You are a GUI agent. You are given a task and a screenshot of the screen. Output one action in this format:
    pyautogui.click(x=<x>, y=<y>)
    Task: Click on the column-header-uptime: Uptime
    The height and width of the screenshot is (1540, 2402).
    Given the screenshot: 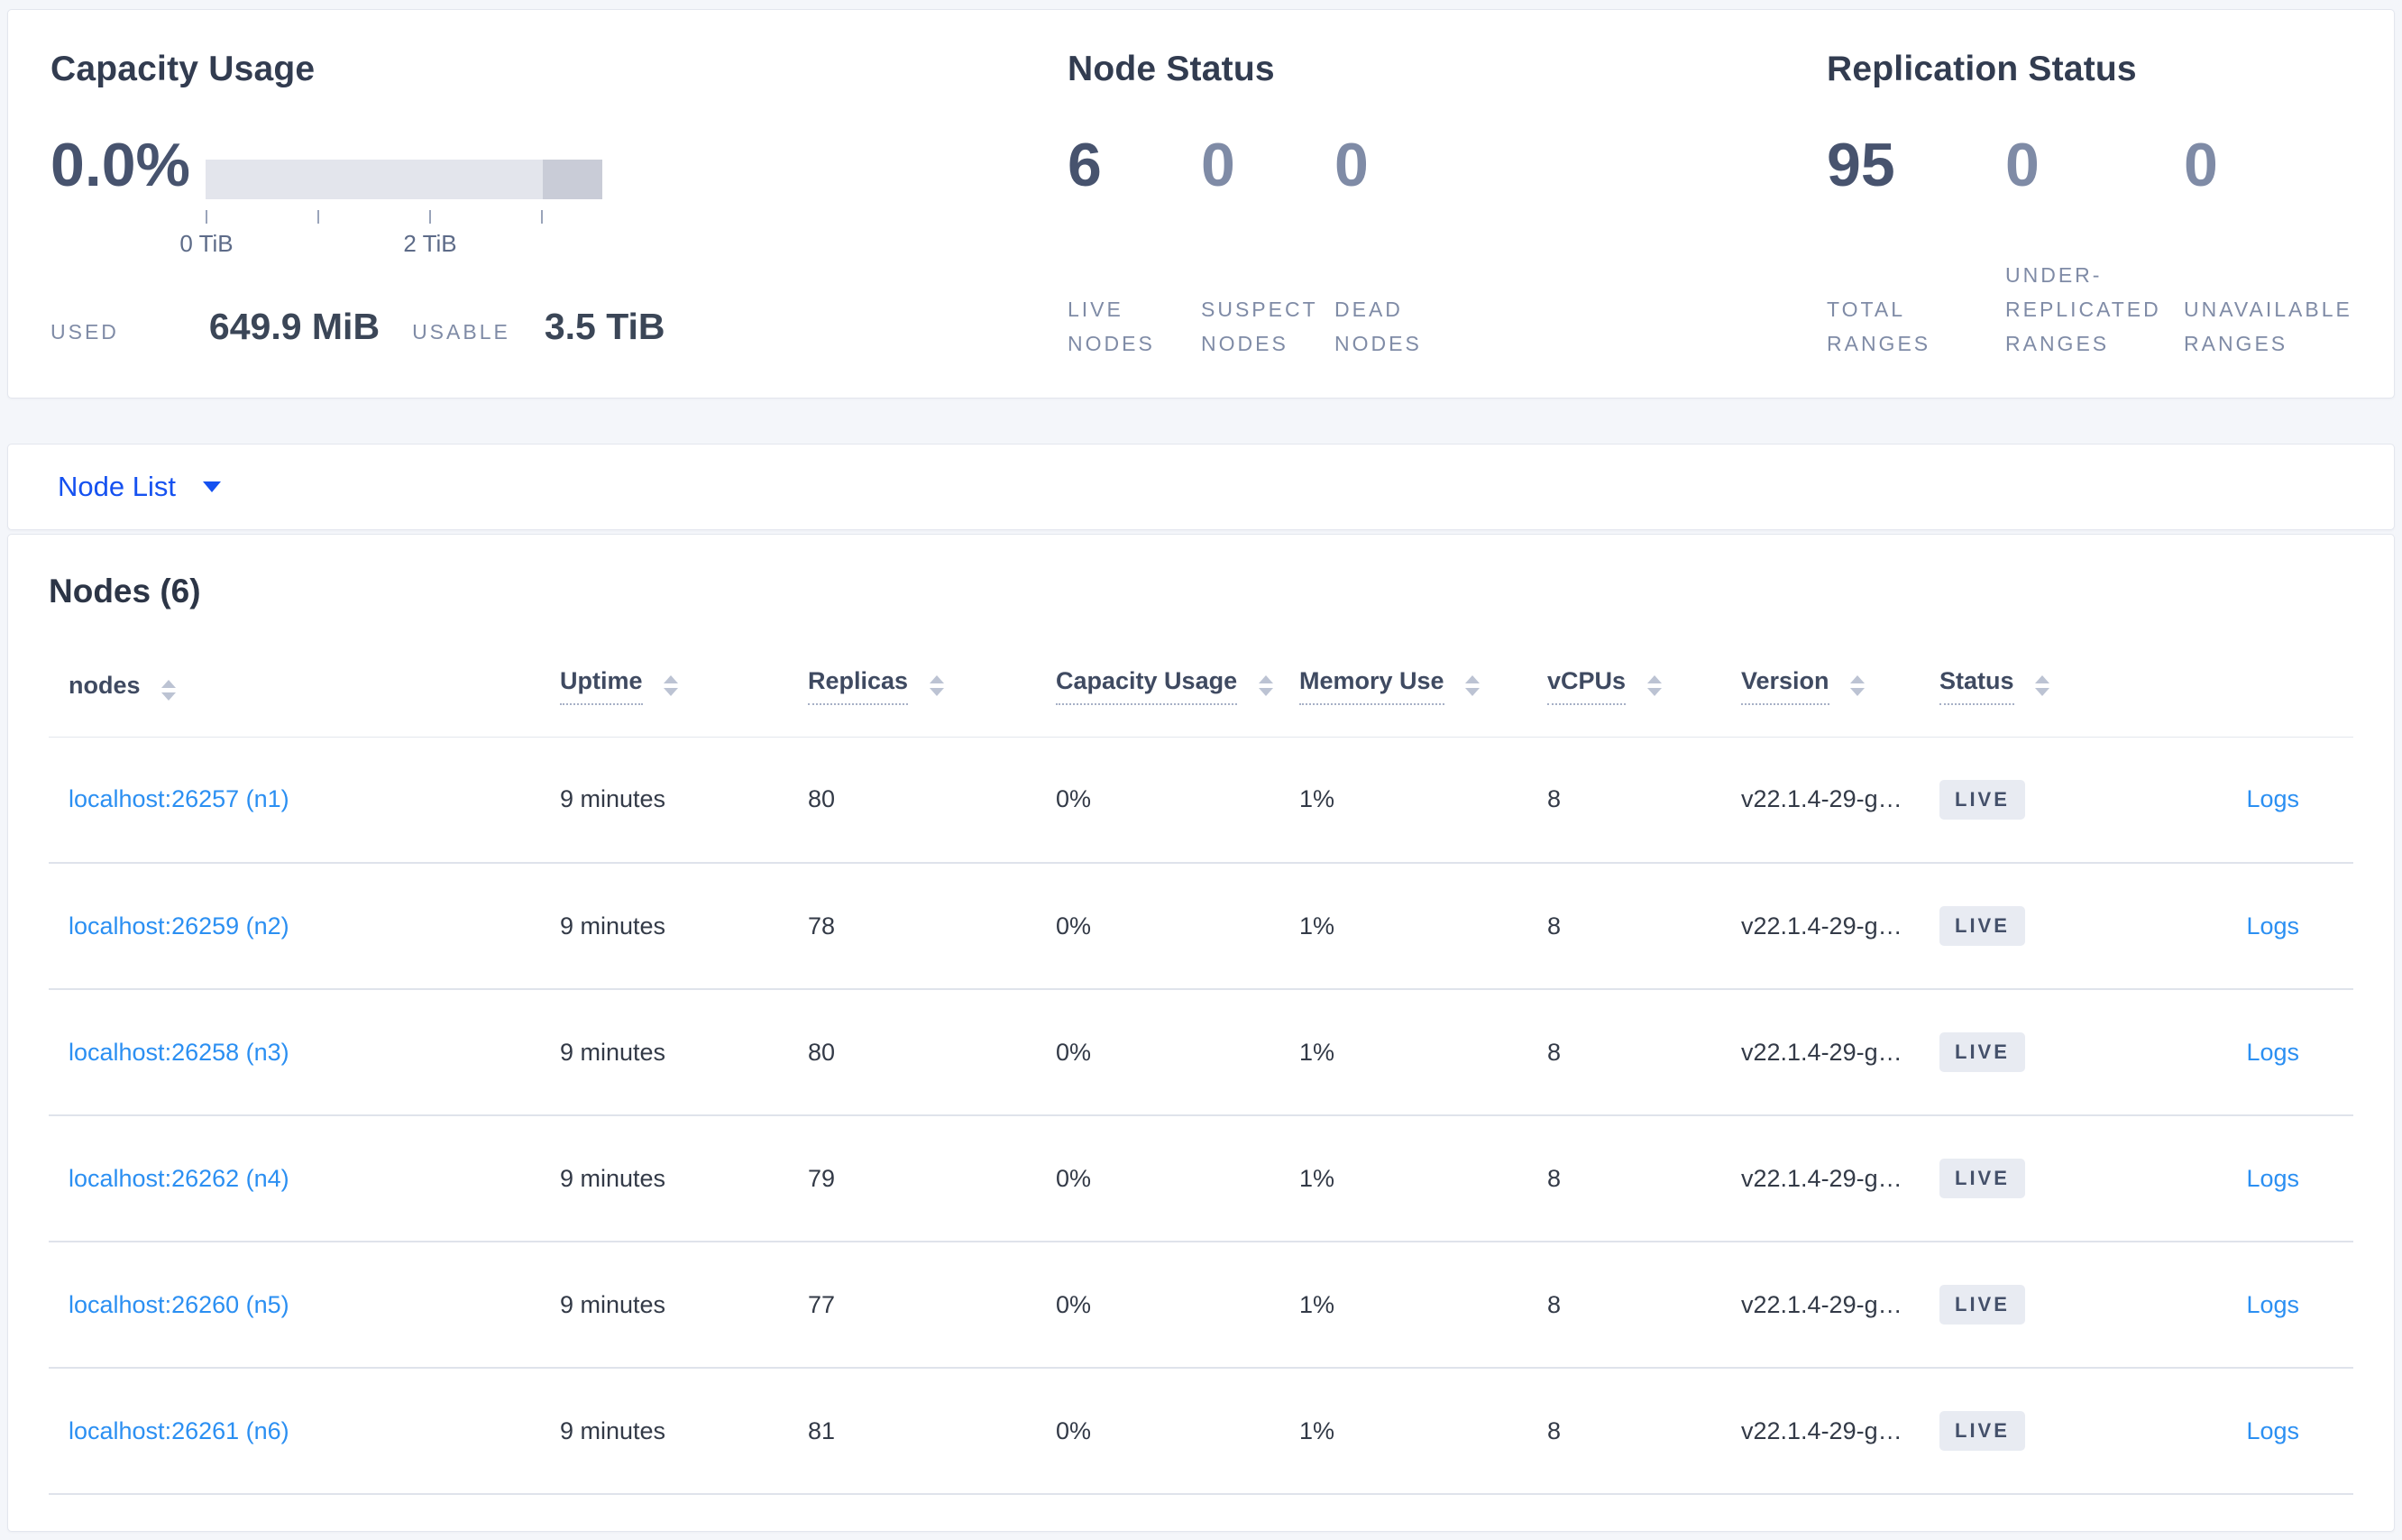 What is the action you would take?
    pyautogui.click(x=684, y=687)
    